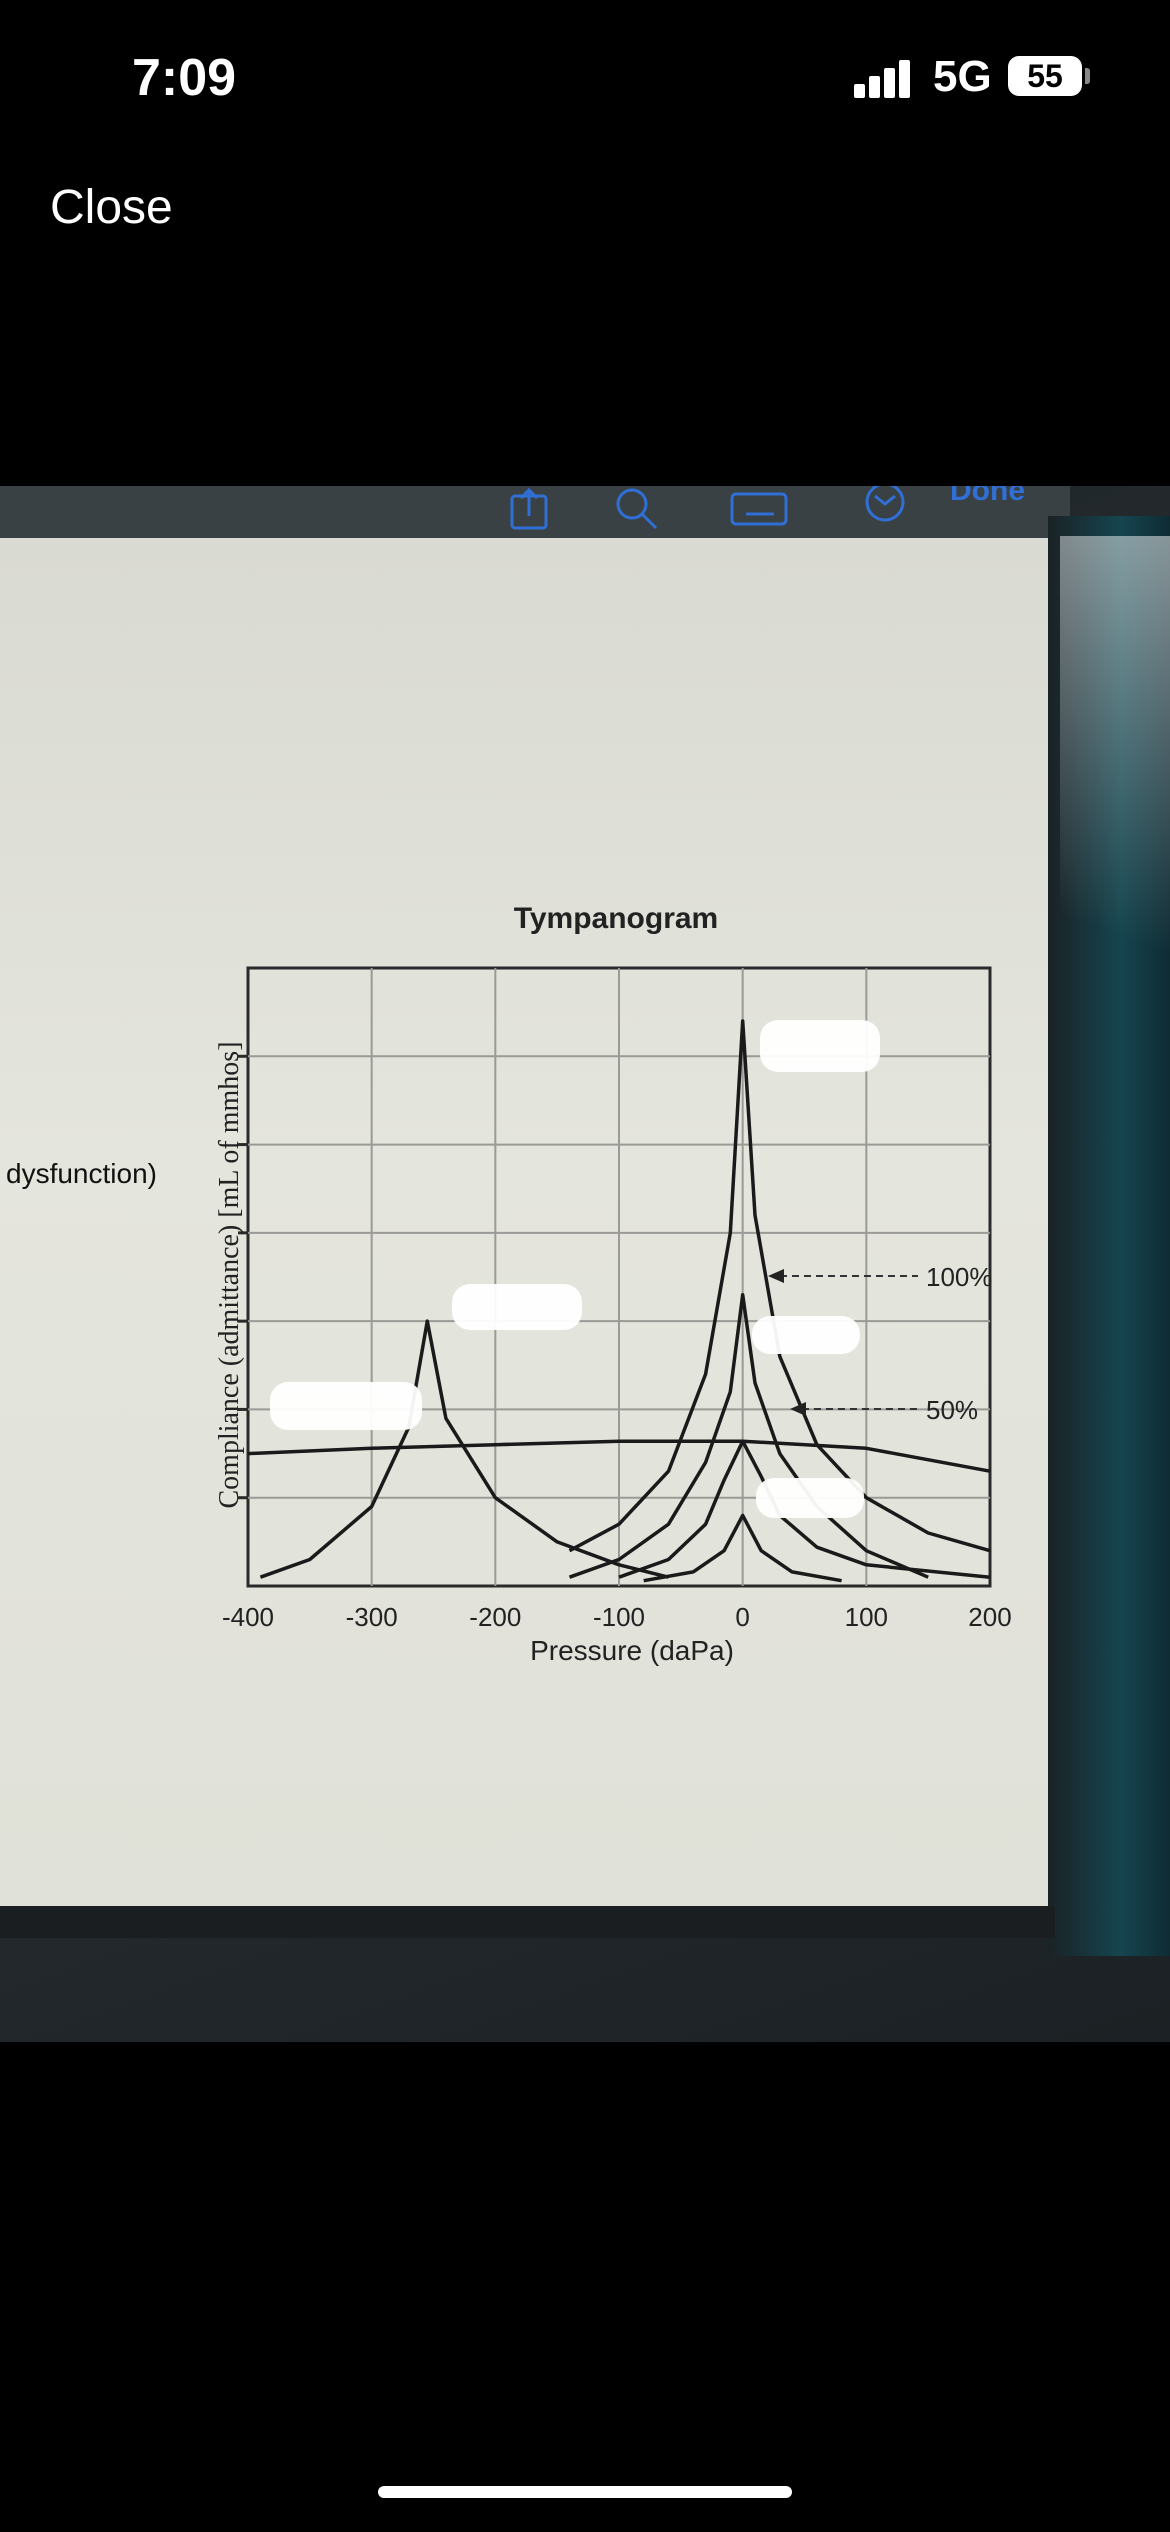 Image resolution: width=1170 pixels, height=2532 pixels. Describe the element at coordinates (742, 1617) in the screenshot. I see `x-tick-label: 0` at that location.